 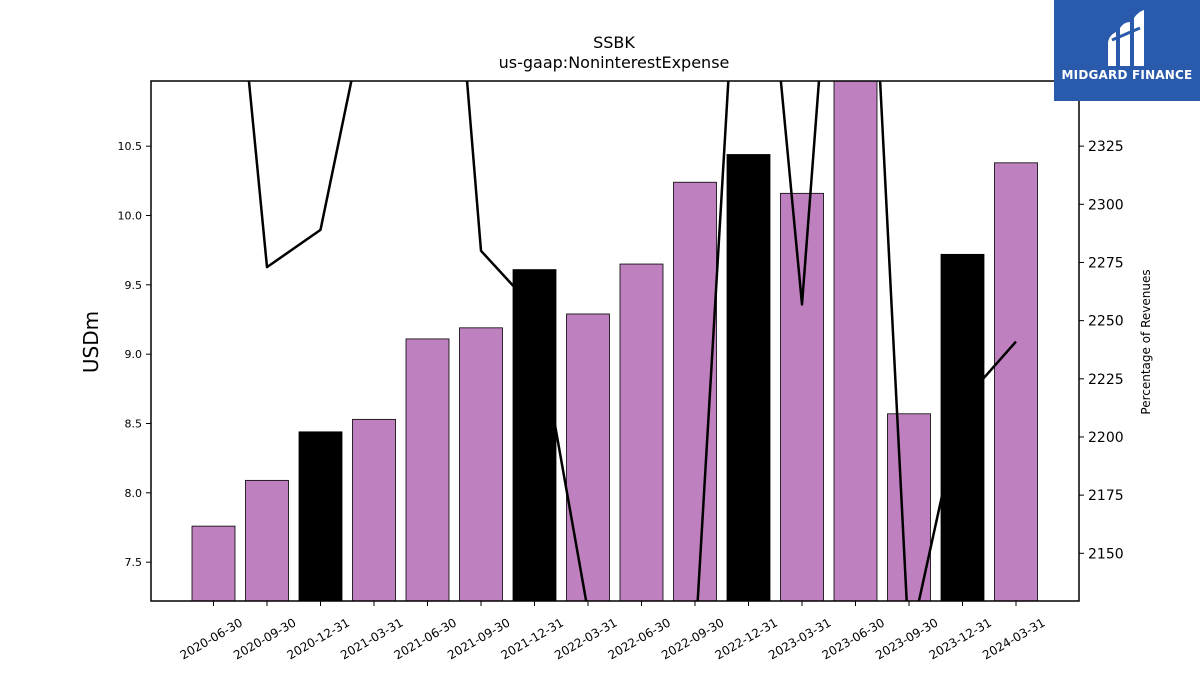 I want to click on y-tick-label: 8.0, so click(x=134, y=493).